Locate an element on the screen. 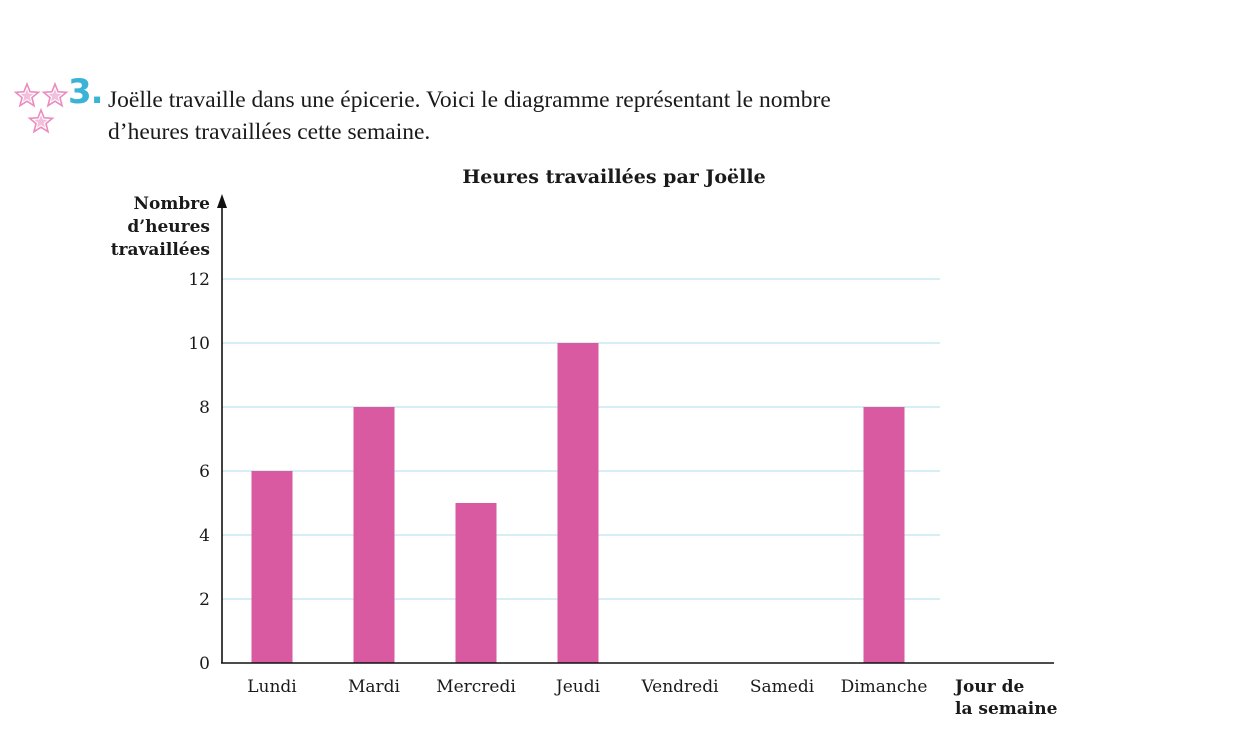 Image resolution: width=1256 pixels, height=729 pixels. y-axis-arrow-icon is located at coordinates (222, 201).